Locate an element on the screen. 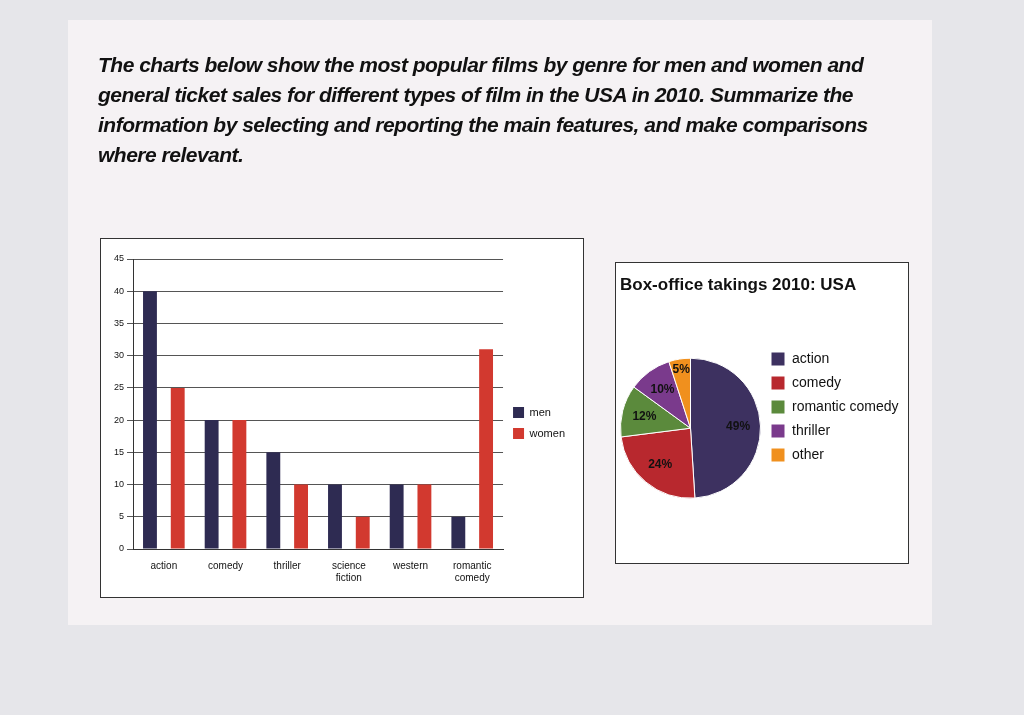 This screenshot has width=1024, height=715. x-tick-label: thriller is located at coordinates (287, 565).